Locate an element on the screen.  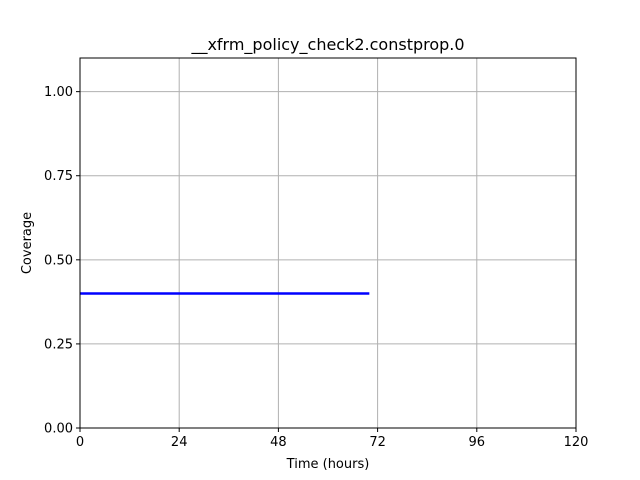
x-tick-label: 72 is located at coordinates (377, 442).